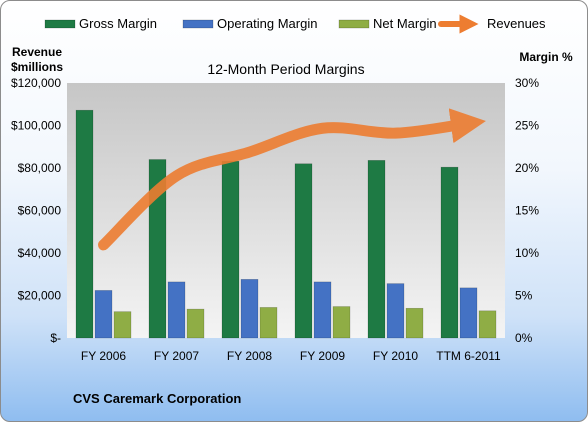 Image resolution: width=588 pixels, height=422 pixels. What do you see at coordinates (405, 23) in the screenshot?
I see `legend-label-net-margin: Net Margin` at bounding box center [405, 23].